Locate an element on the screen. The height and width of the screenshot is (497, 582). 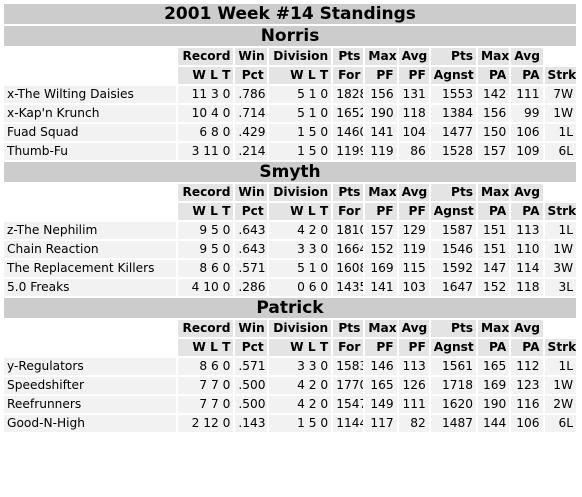
cell-avgpa: 99 is located at coordinates (527, 113).